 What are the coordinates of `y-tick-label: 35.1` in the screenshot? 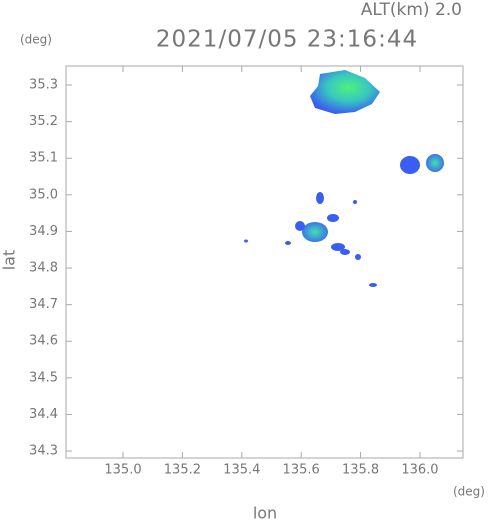 It's located at (43, 158).